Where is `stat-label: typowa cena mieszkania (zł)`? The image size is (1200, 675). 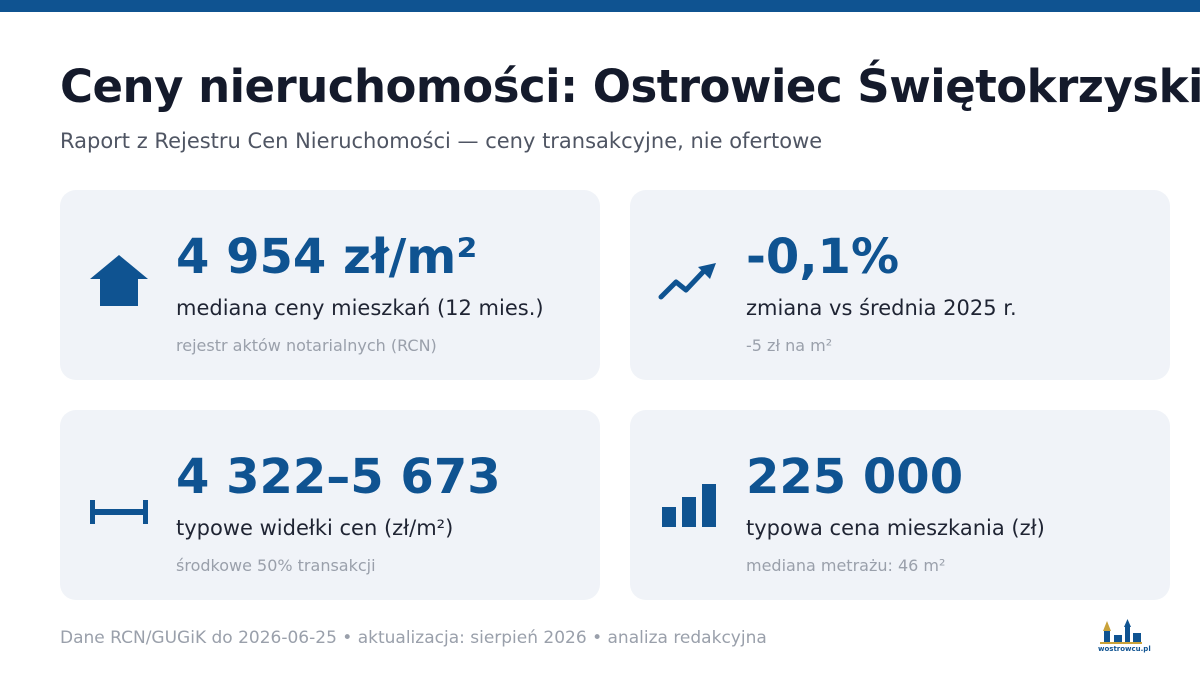
stat-label: typowa cena mieszkania (zł) is located at coordinates (895, 528).